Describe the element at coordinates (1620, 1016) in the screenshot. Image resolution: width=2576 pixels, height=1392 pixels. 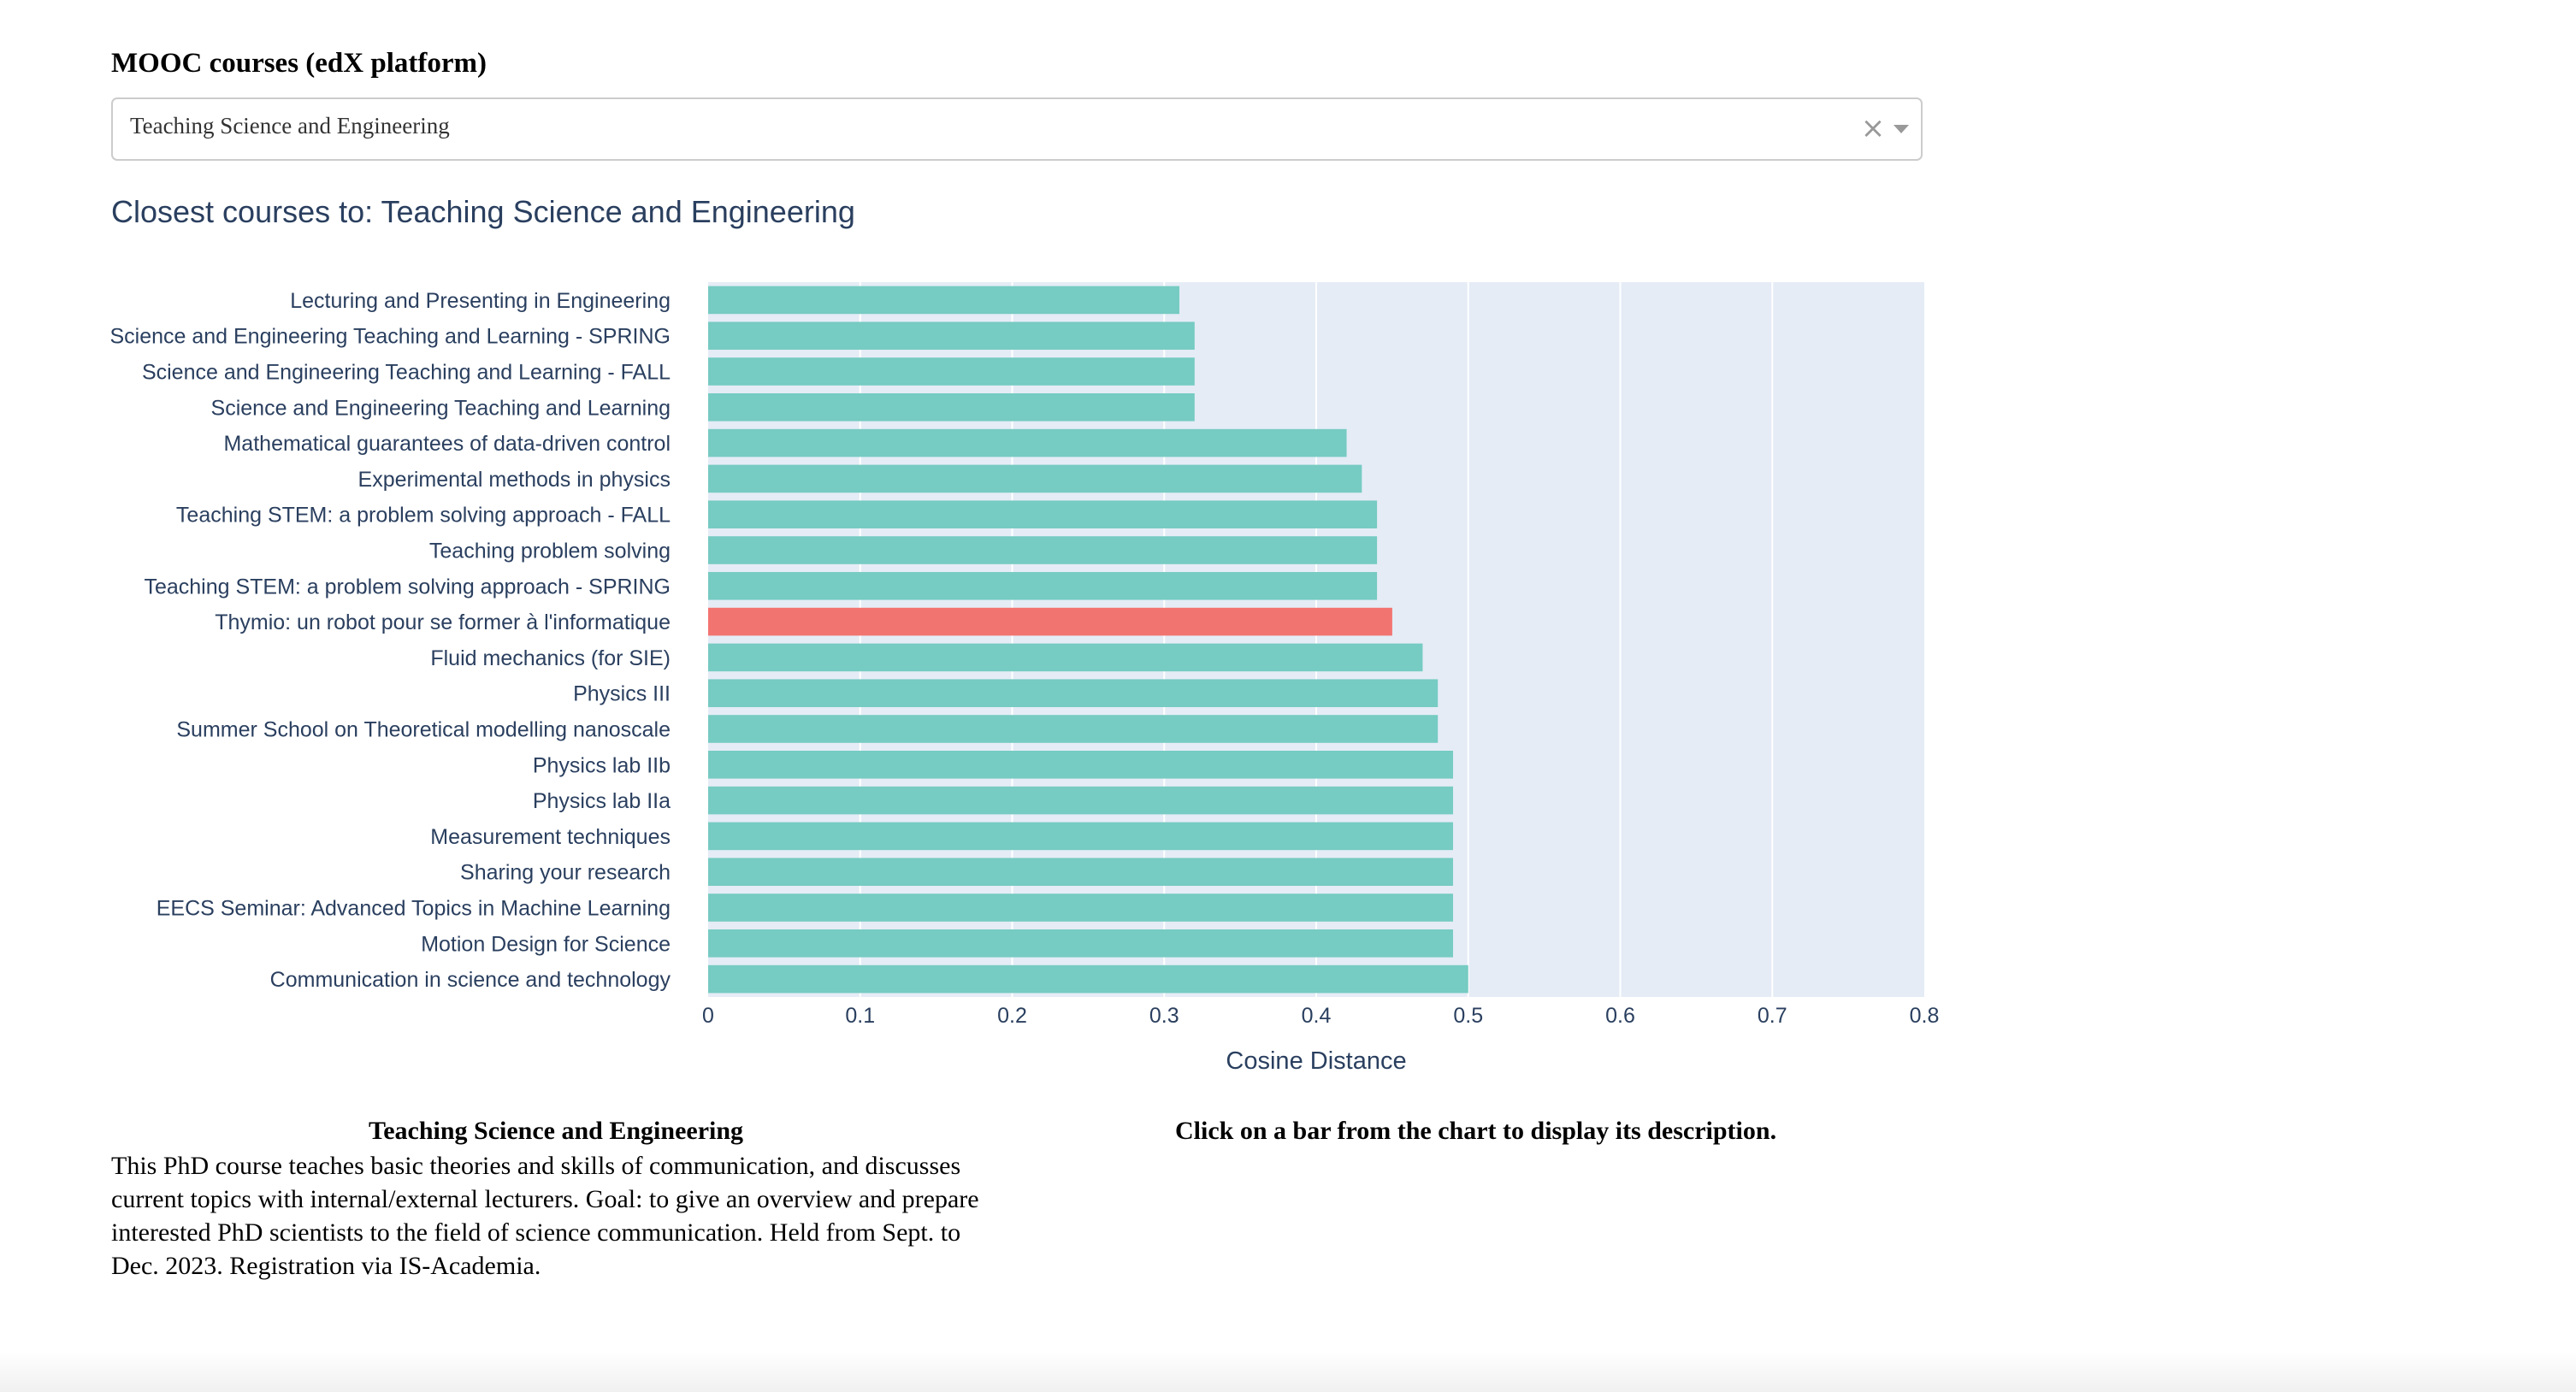
I see `x-tick-label: 0.6` at that location.